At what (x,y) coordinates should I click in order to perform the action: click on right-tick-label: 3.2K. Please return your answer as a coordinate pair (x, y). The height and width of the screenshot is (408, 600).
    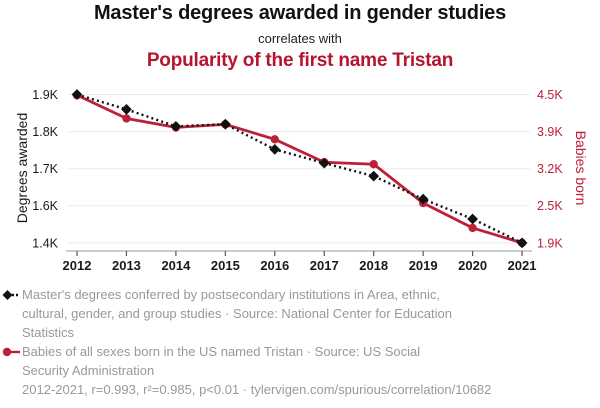
    Looking at the image, I should click on (550, 169).